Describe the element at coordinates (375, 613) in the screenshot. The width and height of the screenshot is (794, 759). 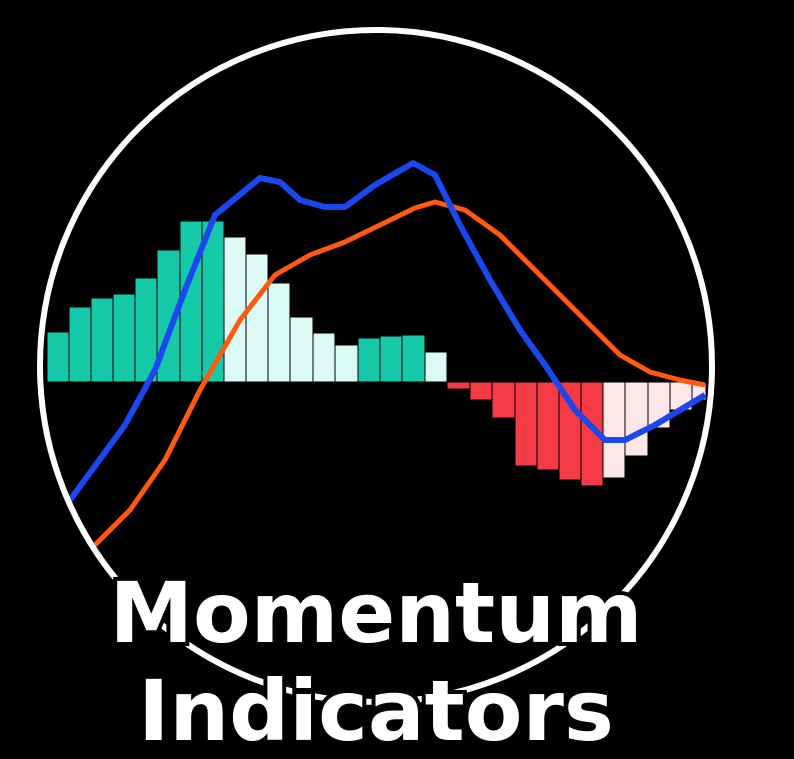
I see `title-line-1: Momentum` at that location.